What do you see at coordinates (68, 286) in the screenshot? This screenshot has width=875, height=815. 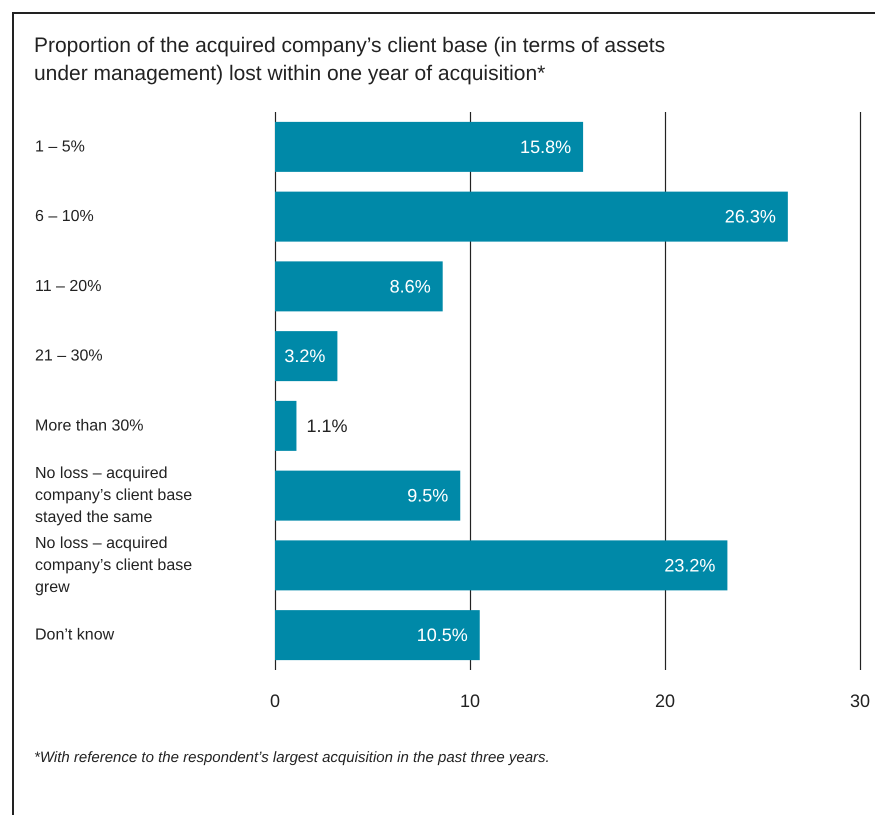 I see `y-tick-label: 11 – 20%` at bounding box center [68, 286].